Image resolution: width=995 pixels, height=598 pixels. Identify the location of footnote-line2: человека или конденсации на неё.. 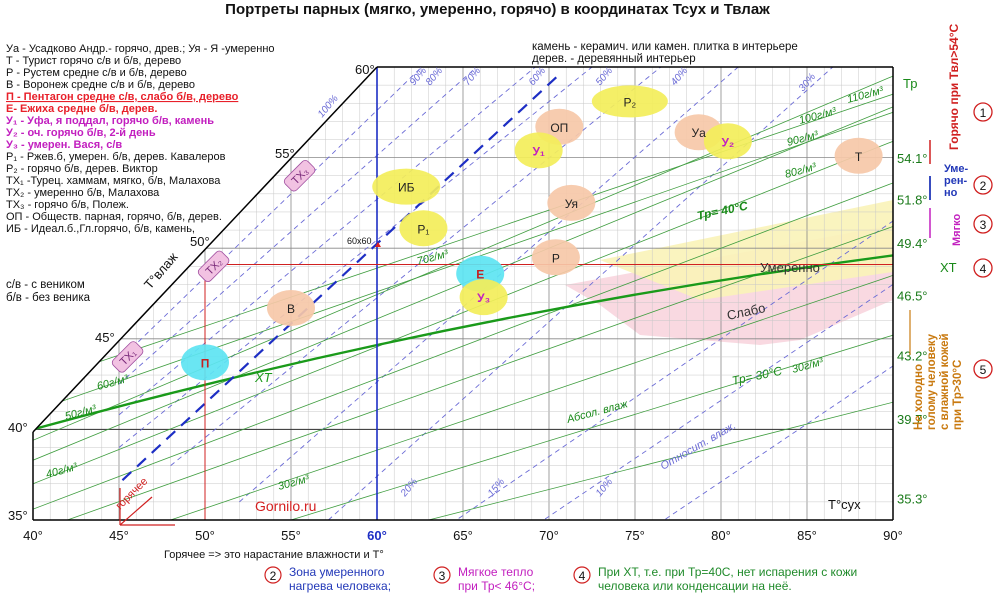
(695, 586).